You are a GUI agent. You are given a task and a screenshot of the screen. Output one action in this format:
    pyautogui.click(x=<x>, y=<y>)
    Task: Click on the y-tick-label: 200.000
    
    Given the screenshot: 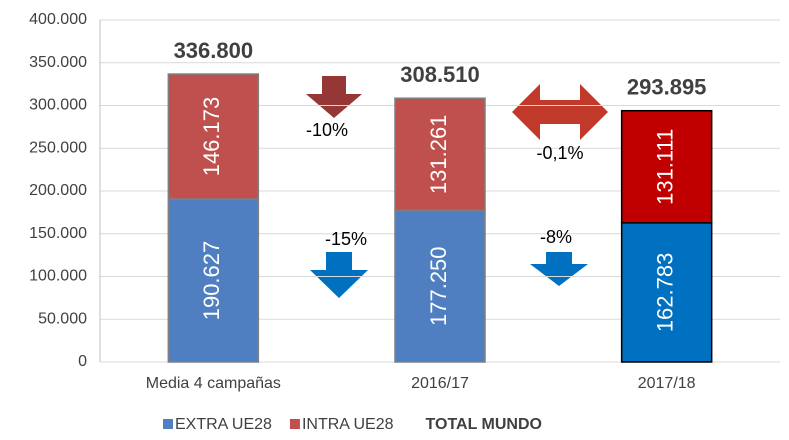 What is the action you would take?
    pyautogui.click(x=58, y=190)
    